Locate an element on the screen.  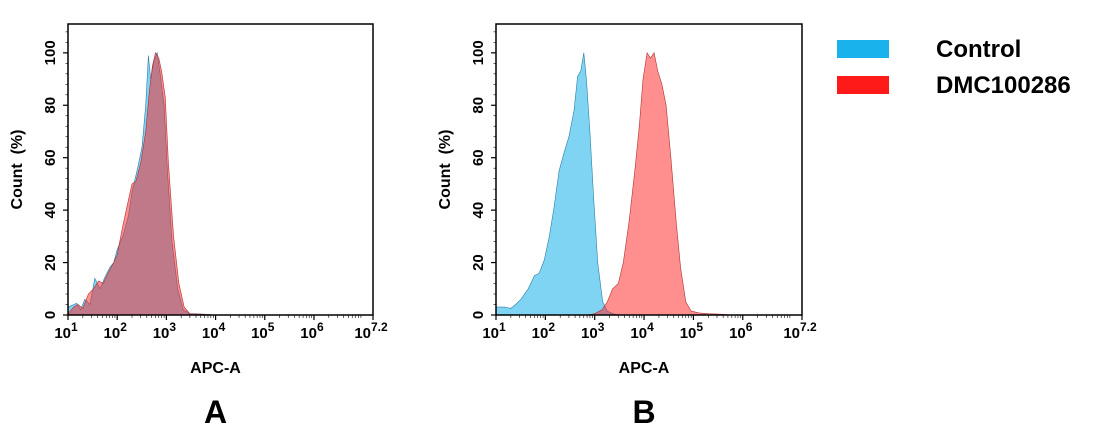
panel-label: A is located at coordinates (215, 412).